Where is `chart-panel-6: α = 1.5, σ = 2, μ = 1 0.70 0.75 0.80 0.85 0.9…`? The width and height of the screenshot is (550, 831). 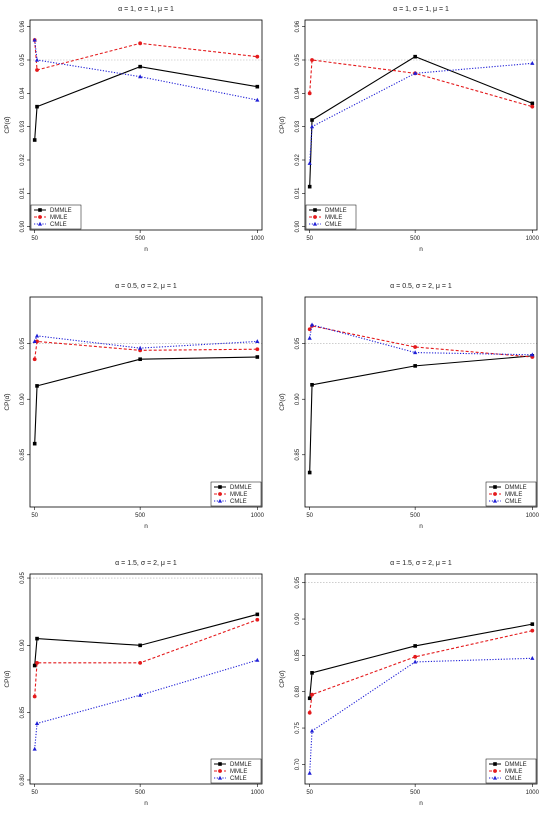 chart-panel-6: α = 1.5, σ = 2, μ = 1 0.70 0.75 0.80 0.85 0.9… is located at coordinates (409, 683).